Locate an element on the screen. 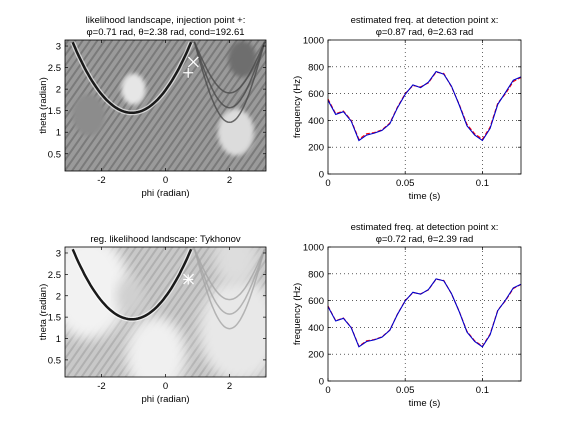 The image size is (576, 432). linechart-ur is located at coordinates (424, 107).